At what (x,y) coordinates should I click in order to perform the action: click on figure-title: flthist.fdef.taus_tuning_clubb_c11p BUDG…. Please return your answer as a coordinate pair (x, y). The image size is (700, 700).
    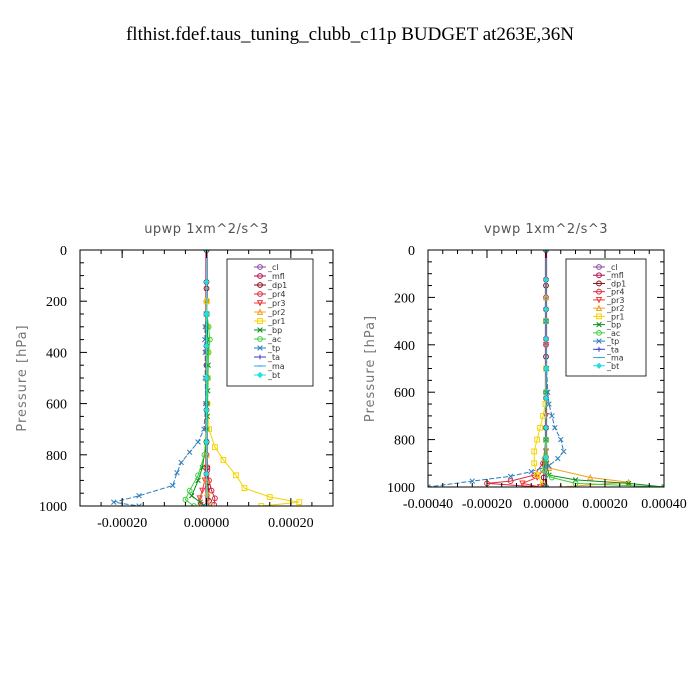
    Looking at the image, I should click on (350, 34).